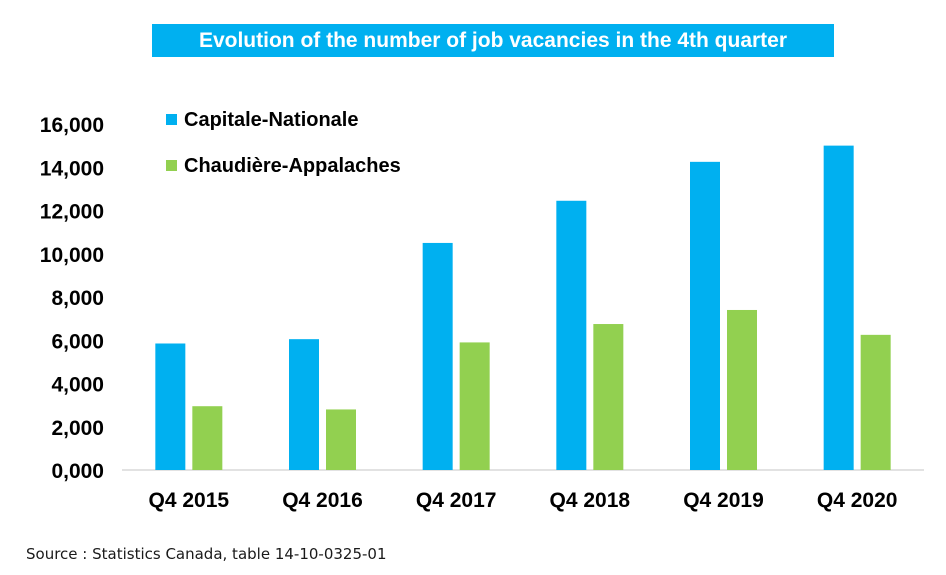 Image resolution: width=946 pixels, height=575 pixels. Describe the element at coordinates (72, 255) in the screenshot. I see `y-tick-label: 10,000` at that location.